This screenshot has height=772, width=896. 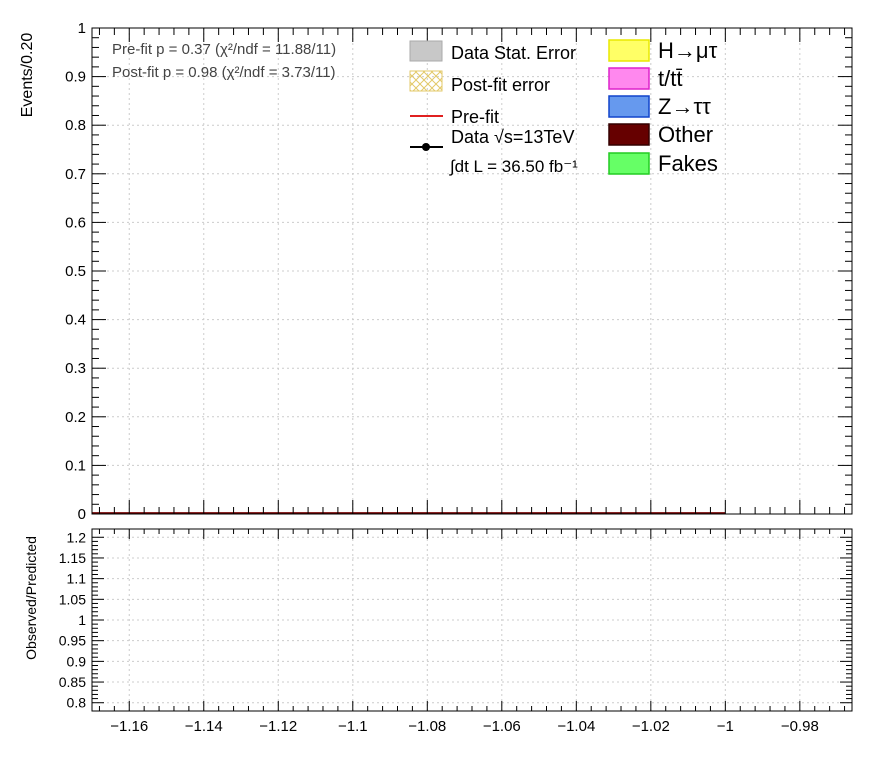 I want to click on ratio-y-tick-label: 0.9, so click(x=77, y=661).